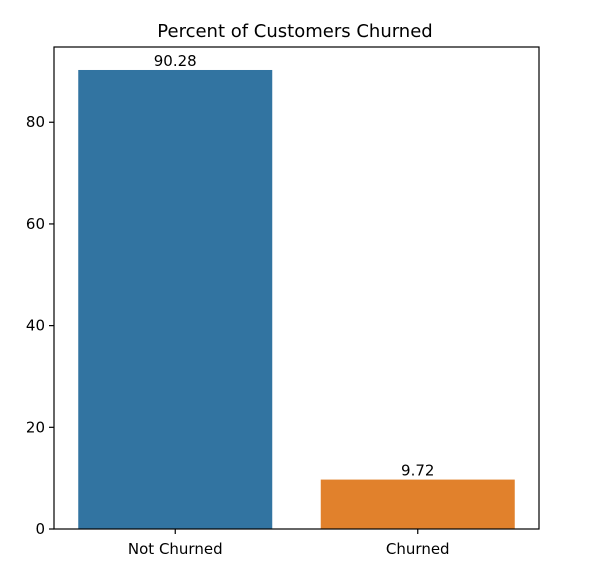 The image size is (600, 585). What do you see at coordinates (418, 549) in the screenshot?
I see `x-tick-label-1: Churned` at bounding box center [418, 549].